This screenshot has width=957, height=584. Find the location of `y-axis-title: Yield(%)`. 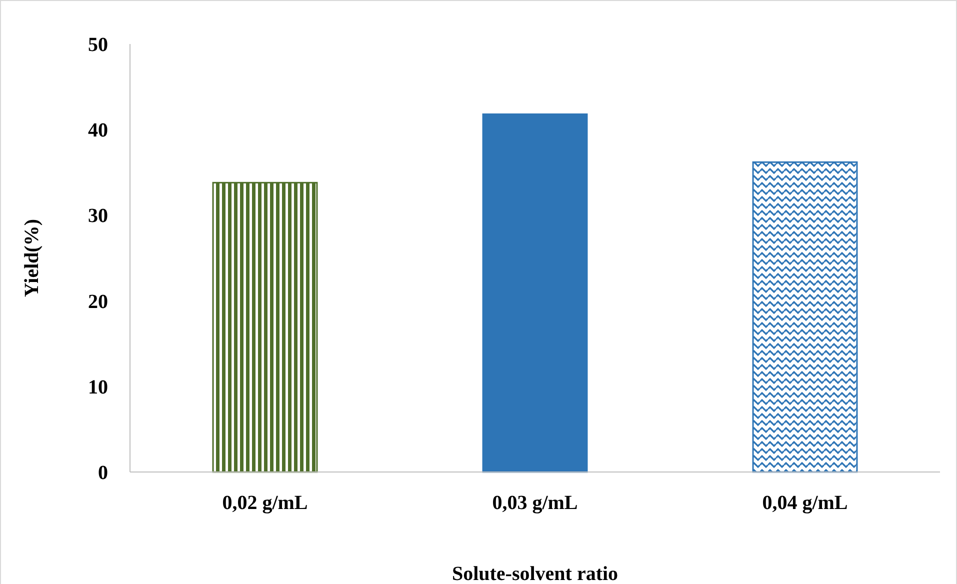

y-axis-title: Yield(%) is located at coordinates (32, 258).